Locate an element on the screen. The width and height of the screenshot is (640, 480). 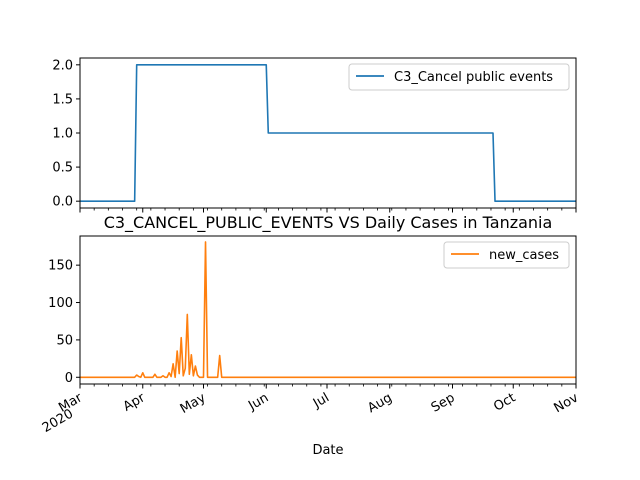
bottom-legend-box is located at coordinates (506, 255).